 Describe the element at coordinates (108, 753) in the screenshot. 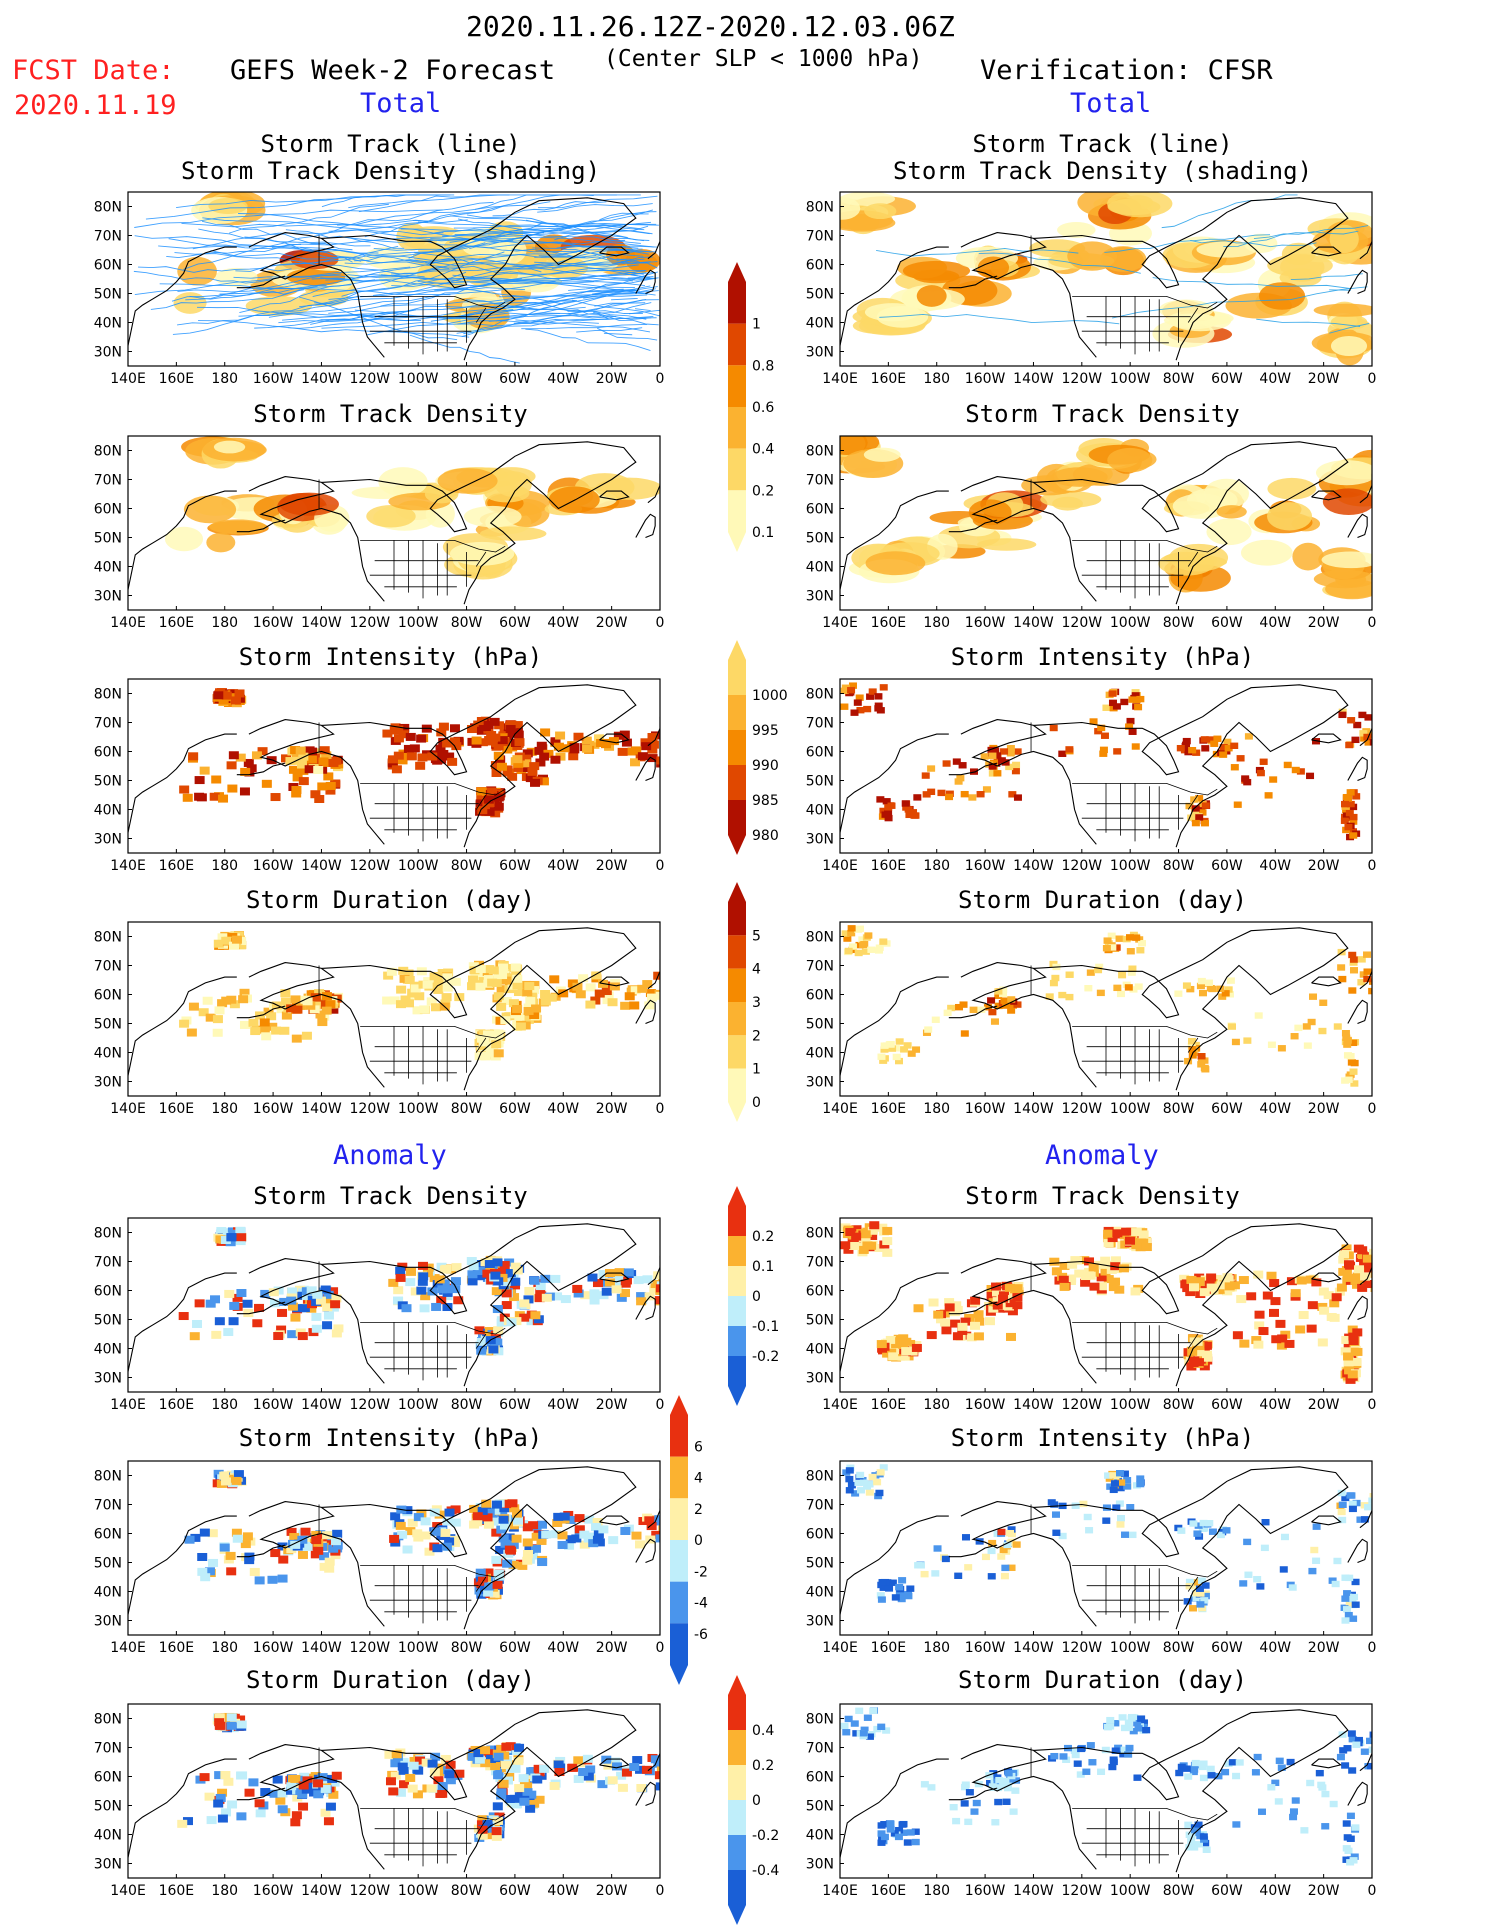

I see `y-tick-label: 60N` at that location.